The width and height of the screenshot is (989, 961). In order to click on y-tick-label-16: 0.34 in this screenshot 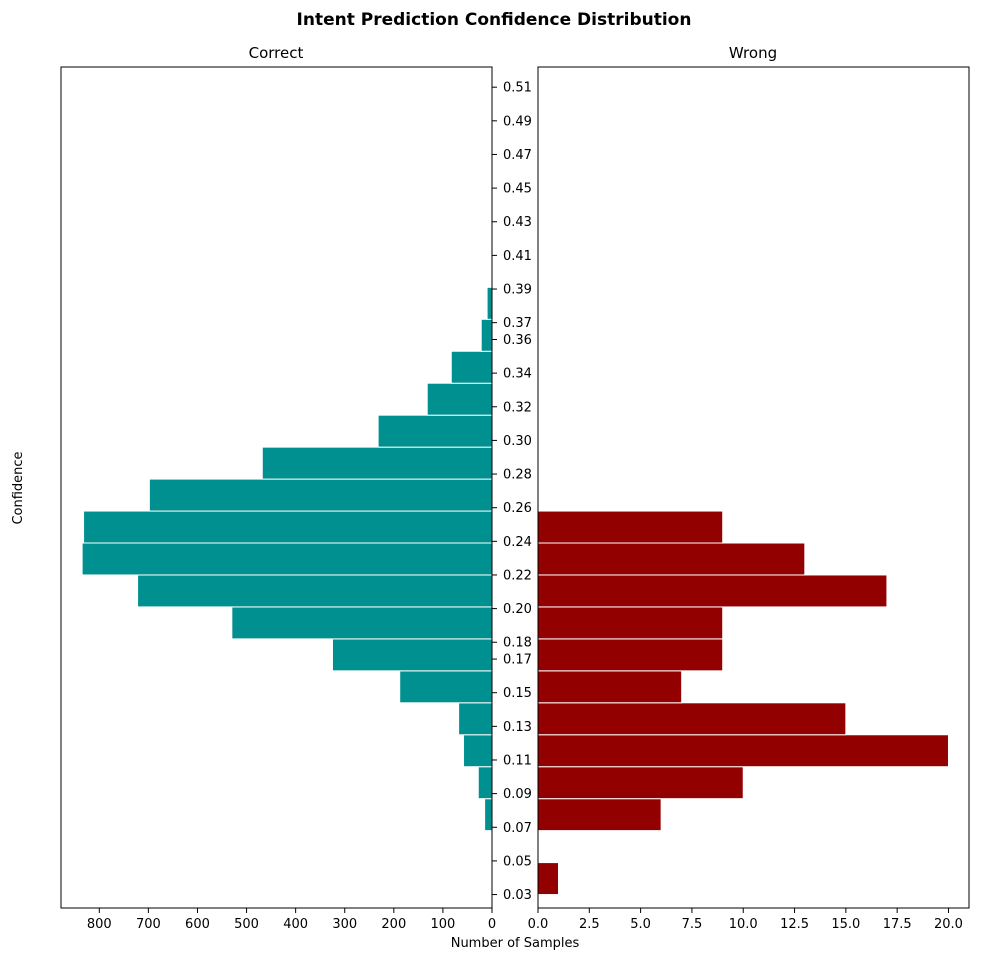, I will do `click(517, 374)`.